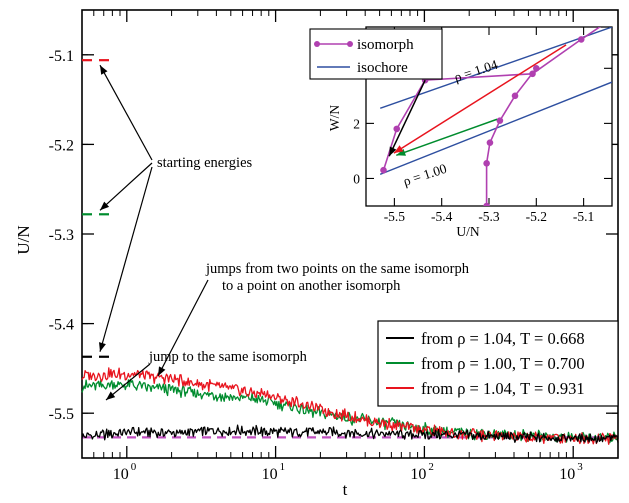 This screenshot has width=629, height=503. I want to click on inset-arrow-1-head, so click(401, 152).